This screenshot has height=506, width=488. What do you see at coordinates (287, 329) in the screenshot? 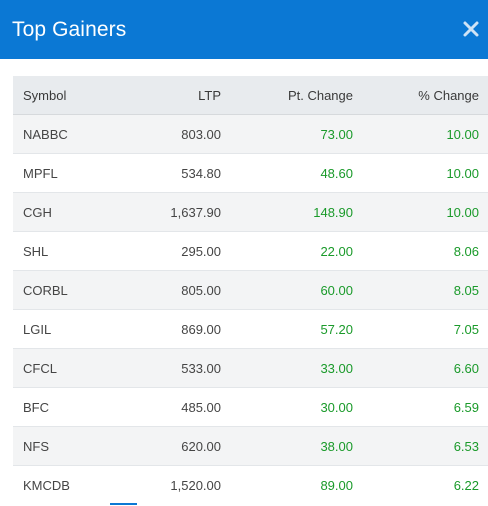
I see `pt-change-cell: 57.20` at bounding box center [287, 329].